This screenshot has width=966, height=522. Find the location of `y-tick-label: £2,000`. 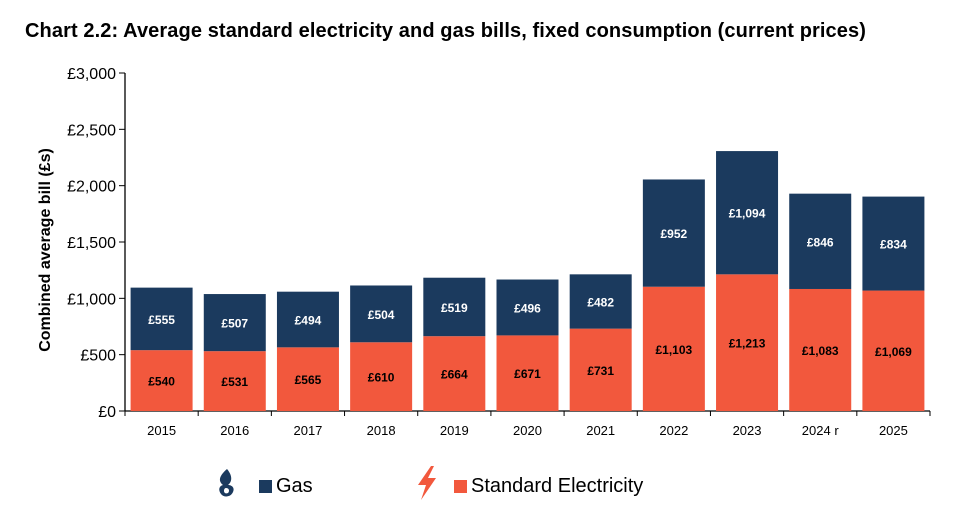

y-tick-label: £2,000 is located at coordinates (91, 187).